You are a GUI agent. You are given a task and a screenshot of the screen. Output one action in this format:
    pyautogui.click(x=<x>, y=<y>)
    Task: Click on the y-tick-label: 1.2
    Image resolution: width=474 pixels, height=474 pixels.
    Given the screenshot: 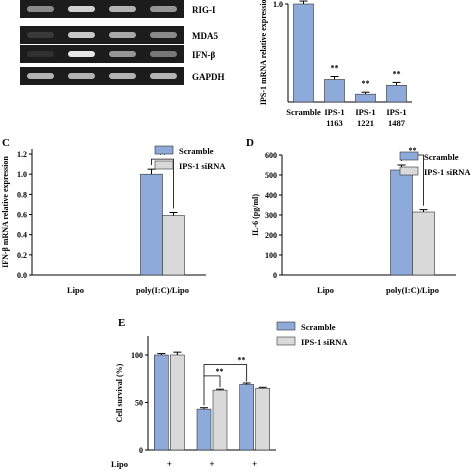 What is the action you would take?
    pyautogui.click(x=22, y=154)
    